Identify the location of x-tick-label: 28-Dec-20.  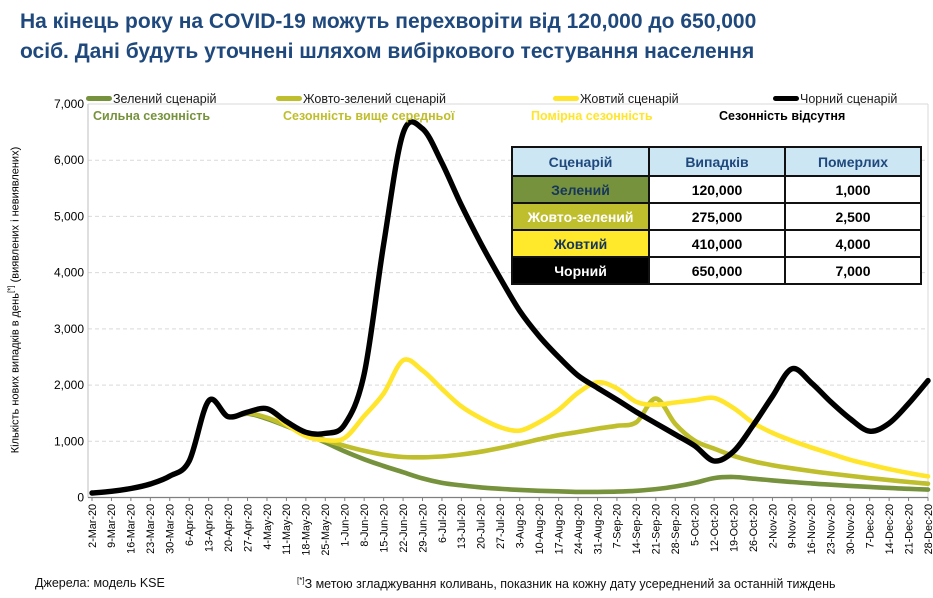
(928, 529).